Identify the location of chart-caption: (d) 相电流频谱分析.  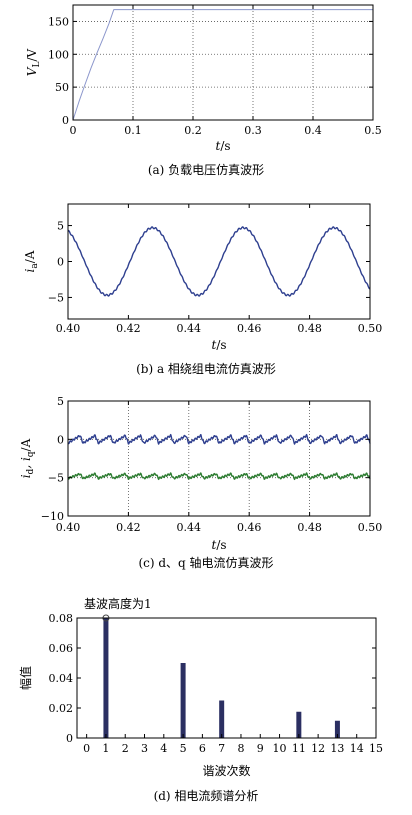
(206, 796).